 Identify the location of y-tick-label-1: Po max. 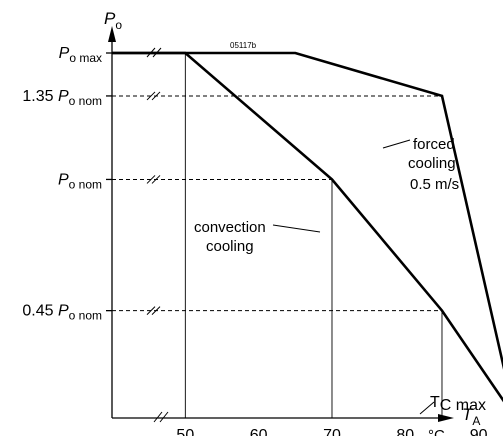
(80, 55).